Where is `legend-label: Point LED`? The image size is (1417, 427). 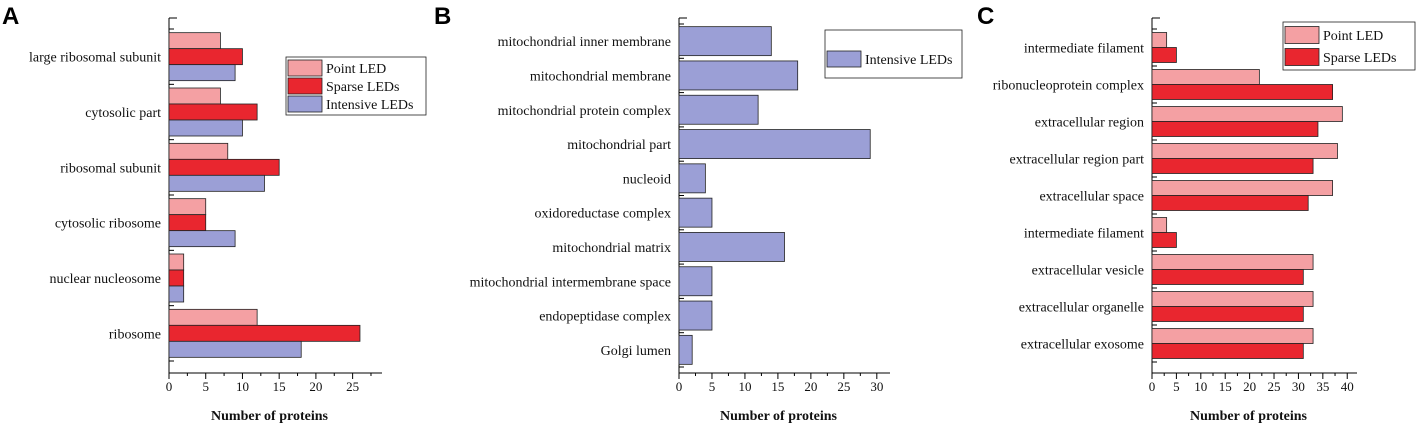
legend-label: Point LED is located at coordinates (1353, 36).